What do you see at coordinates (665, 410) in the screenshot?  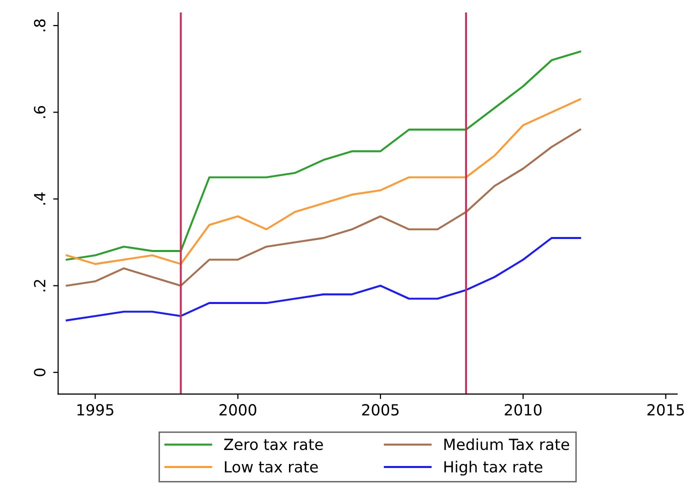 I see `x-tick-label: 2015` at bounding box center [665, 410].